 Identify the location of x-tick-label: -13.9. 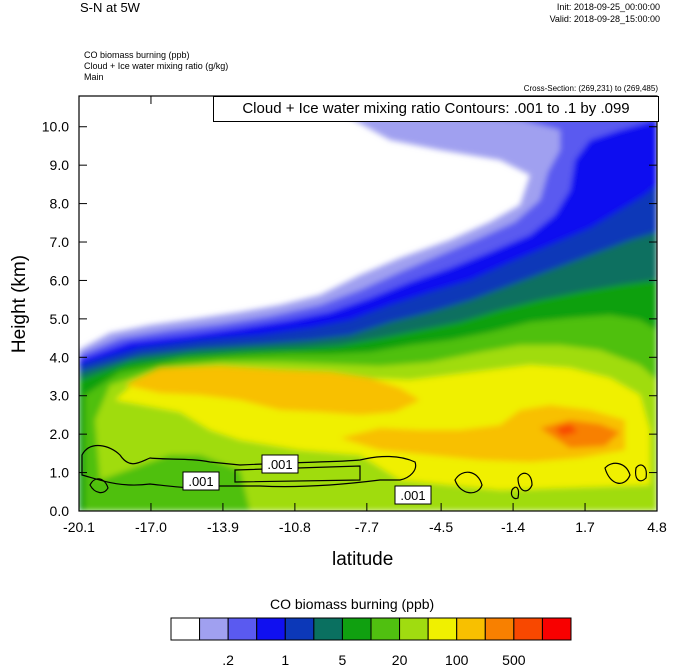
(223, 527).